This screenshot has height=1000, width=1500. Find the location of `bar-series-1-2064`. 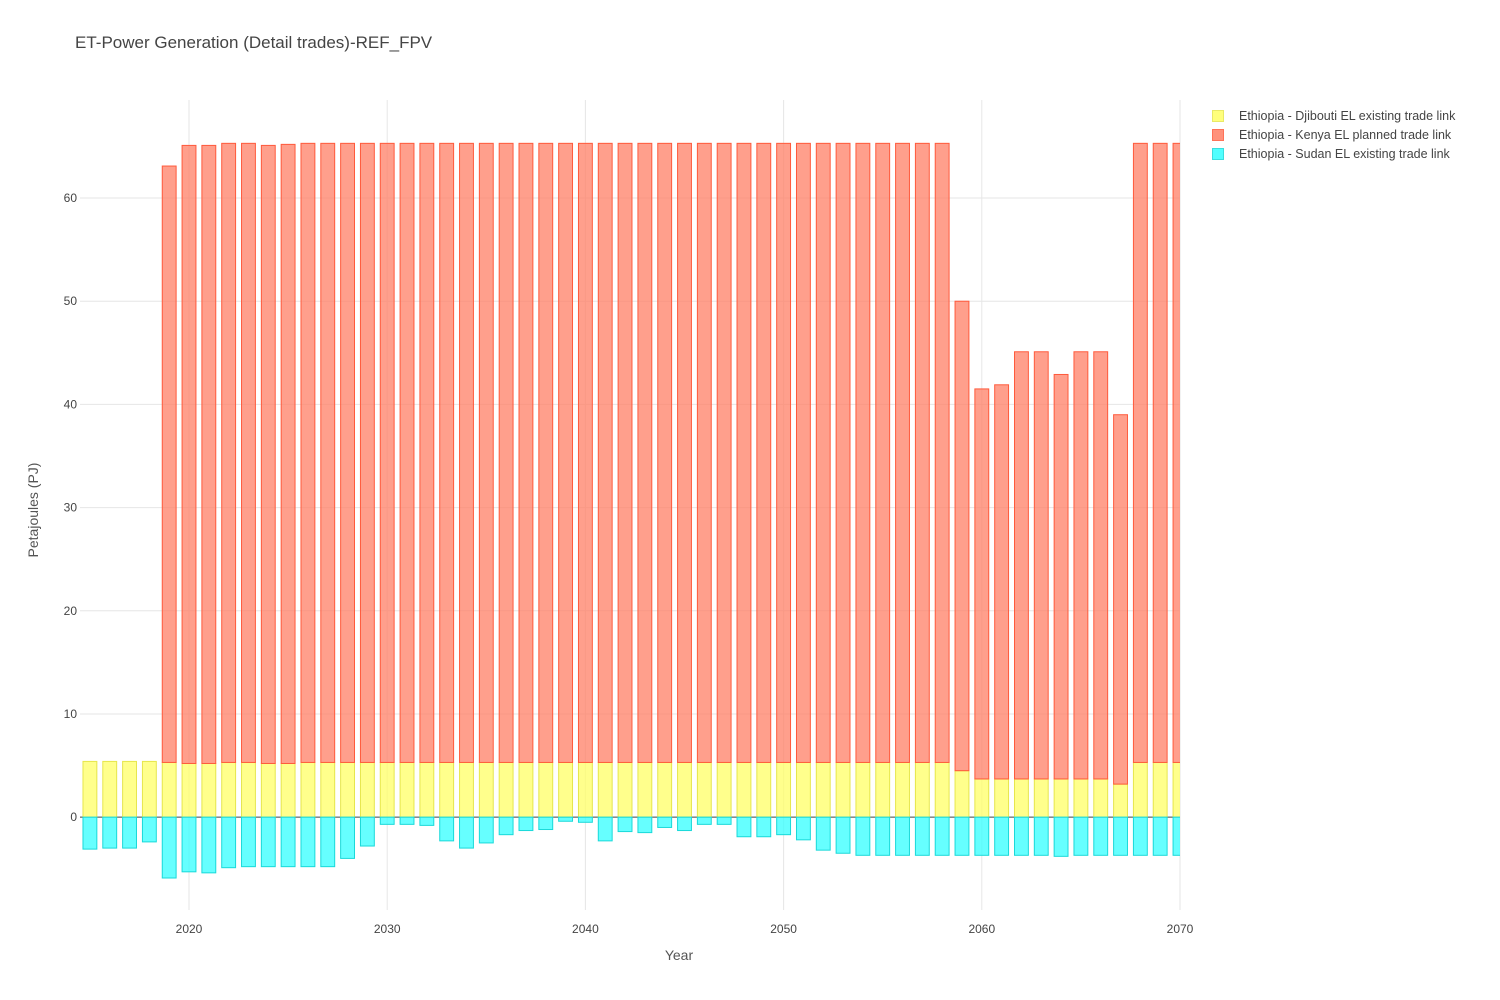

bar-series-1-2064 is located at coordinates (1061, 576).